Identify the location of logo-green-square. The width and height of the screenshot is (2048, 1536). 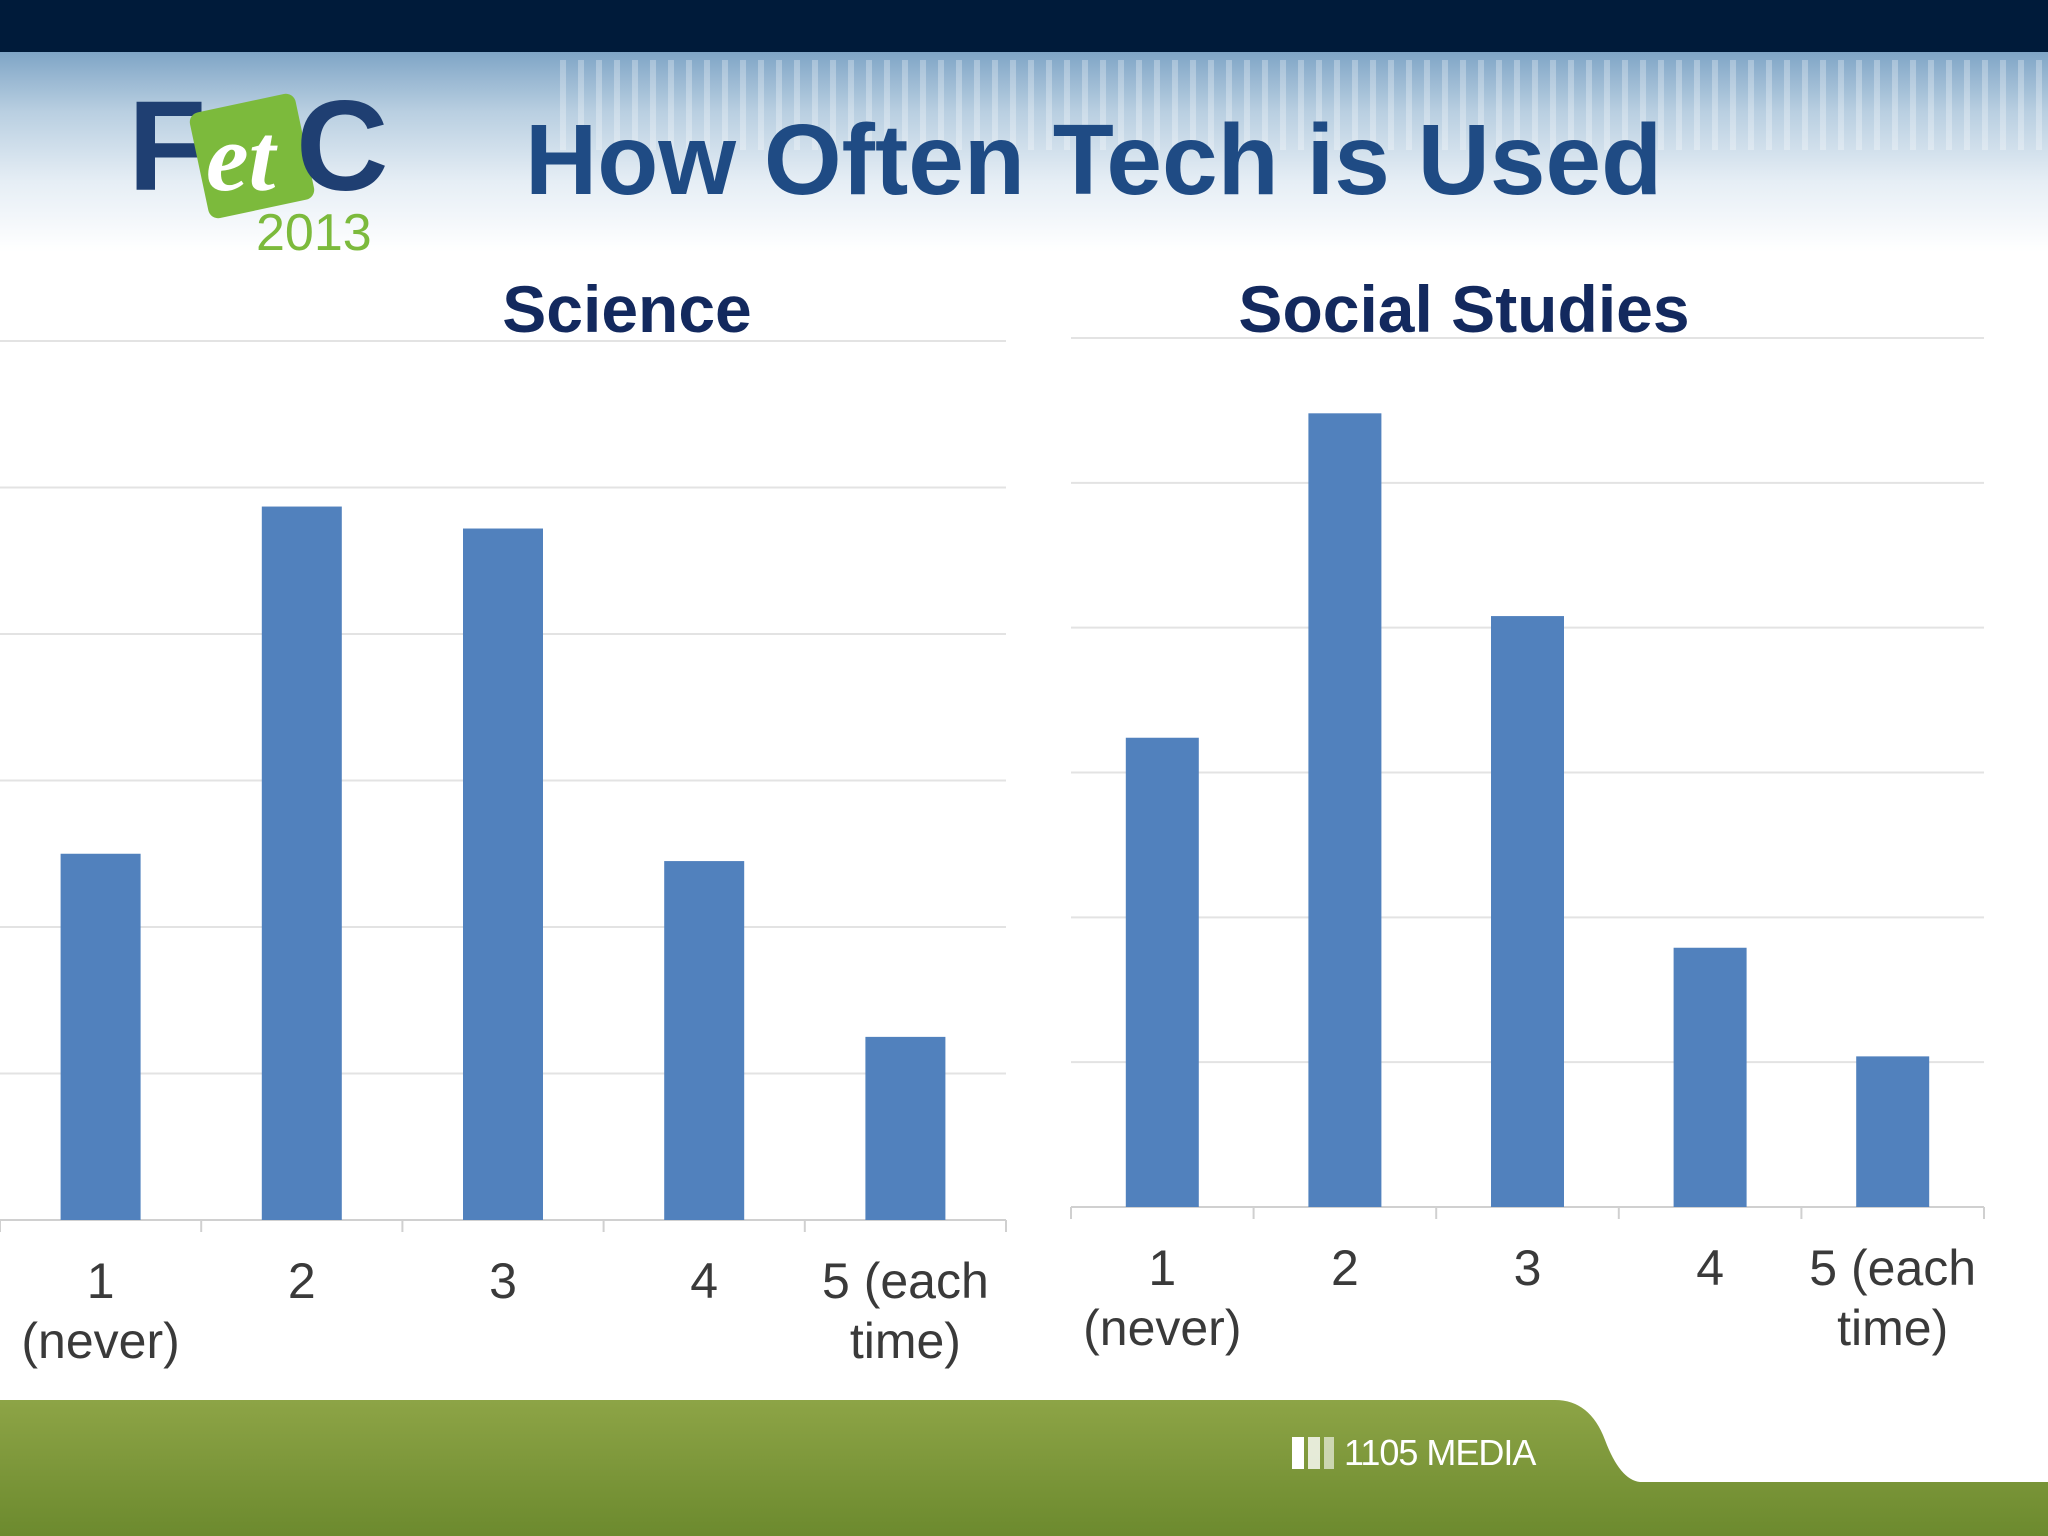
(252, 156).